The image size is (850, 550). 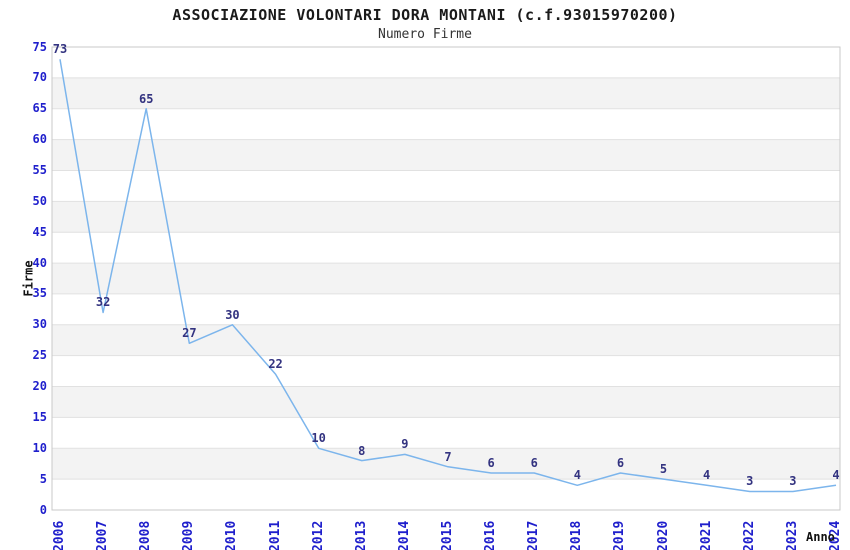 What do you see at coordinates (318, 535) in the screenshot?
I see `x-tick-label: 2012` at bounding box center [318, 535].